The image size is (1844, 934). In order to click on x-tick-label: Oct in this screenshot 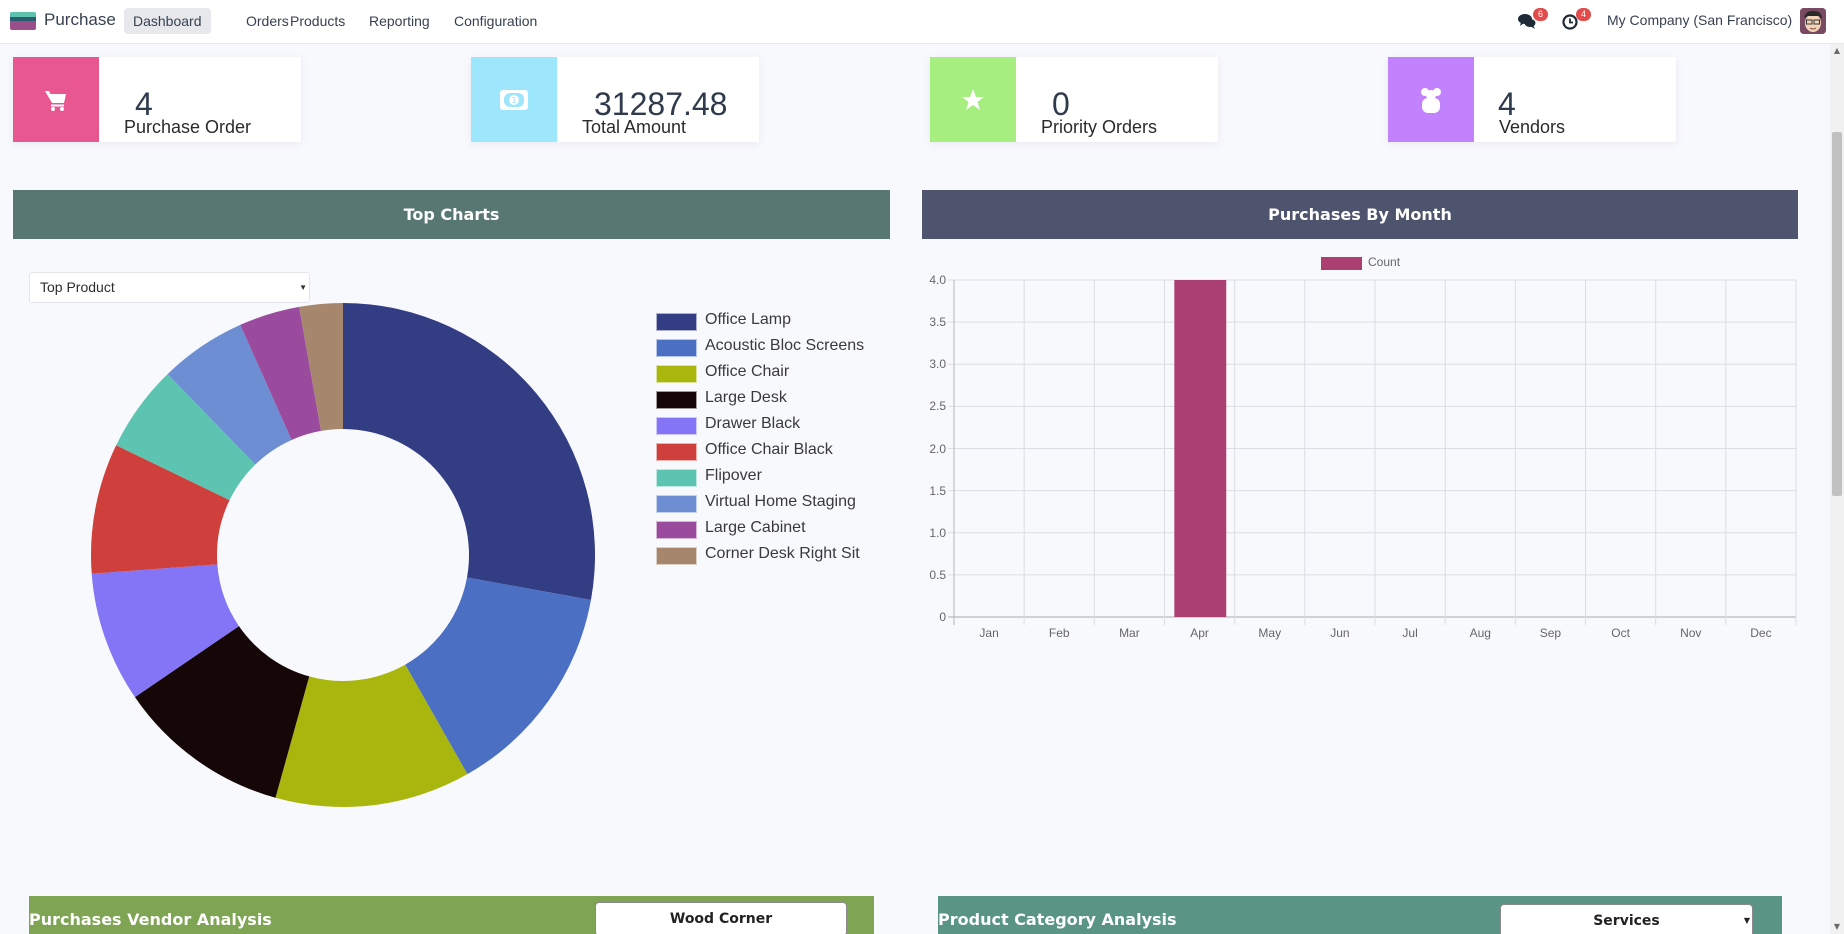, I will do `click(1620, 633)`.